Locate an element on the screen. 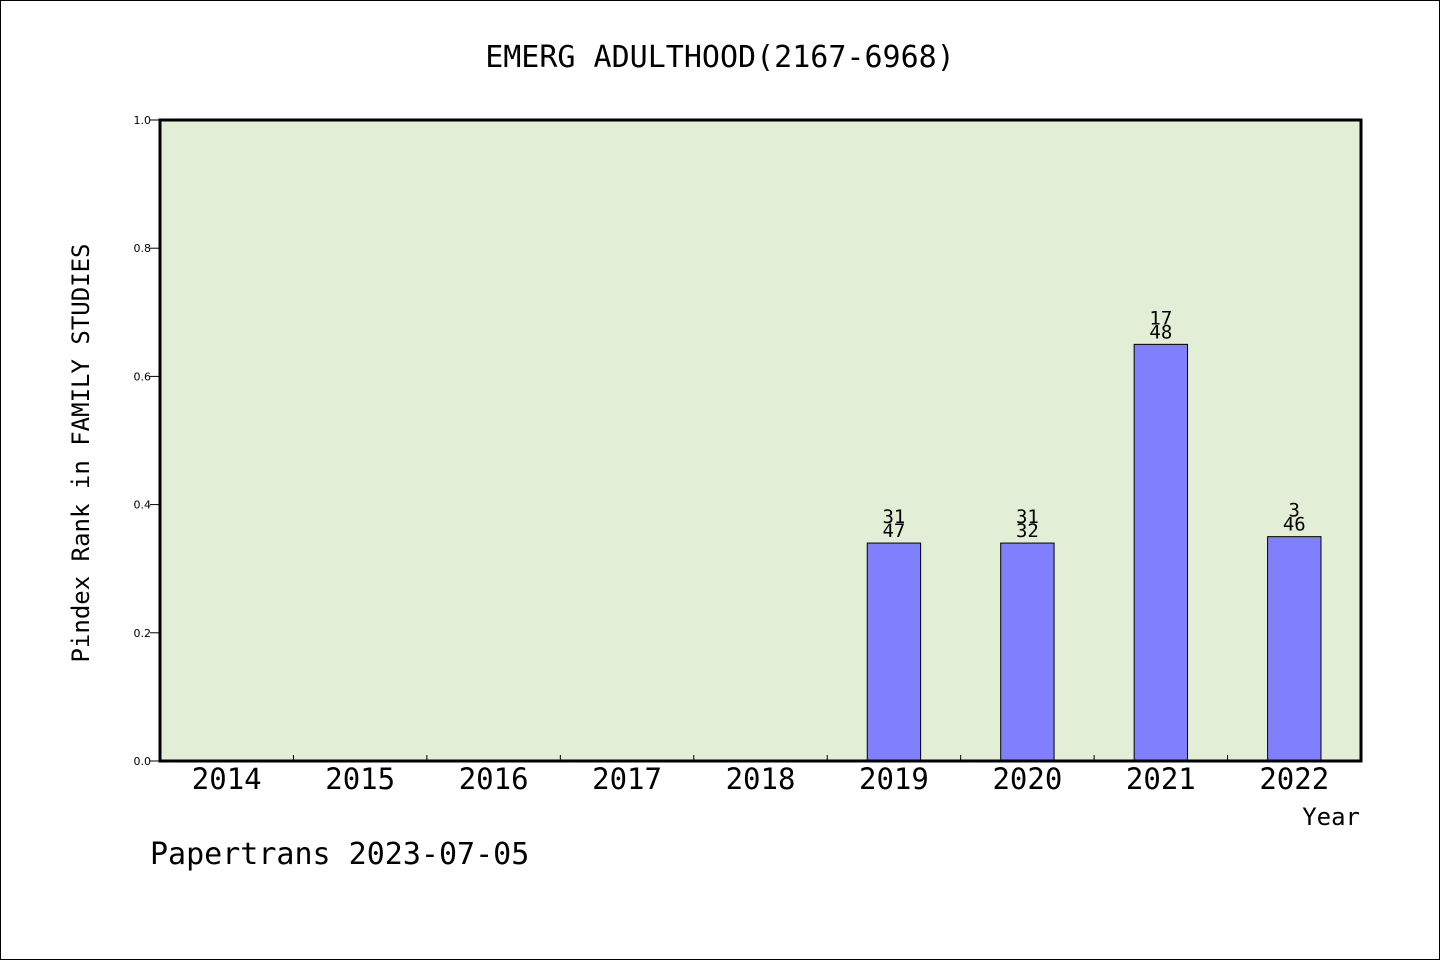 This screenshot has width=1440, height=960. x-tick-label: 2020 is located at coordinates (1027, 779).